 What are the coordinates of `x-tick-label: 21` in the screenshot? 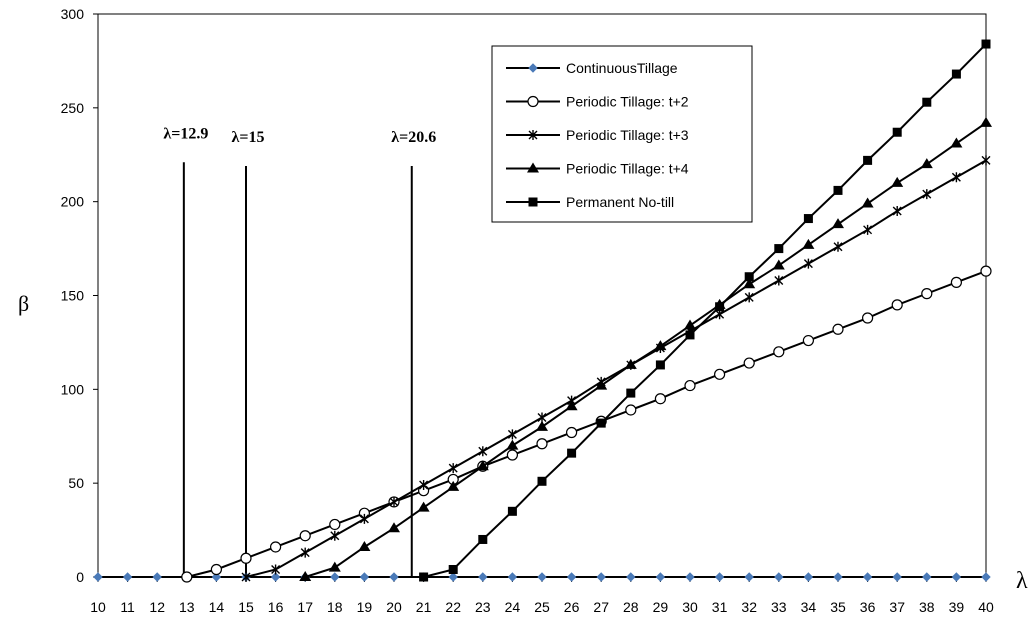 It's located at (424, 607).